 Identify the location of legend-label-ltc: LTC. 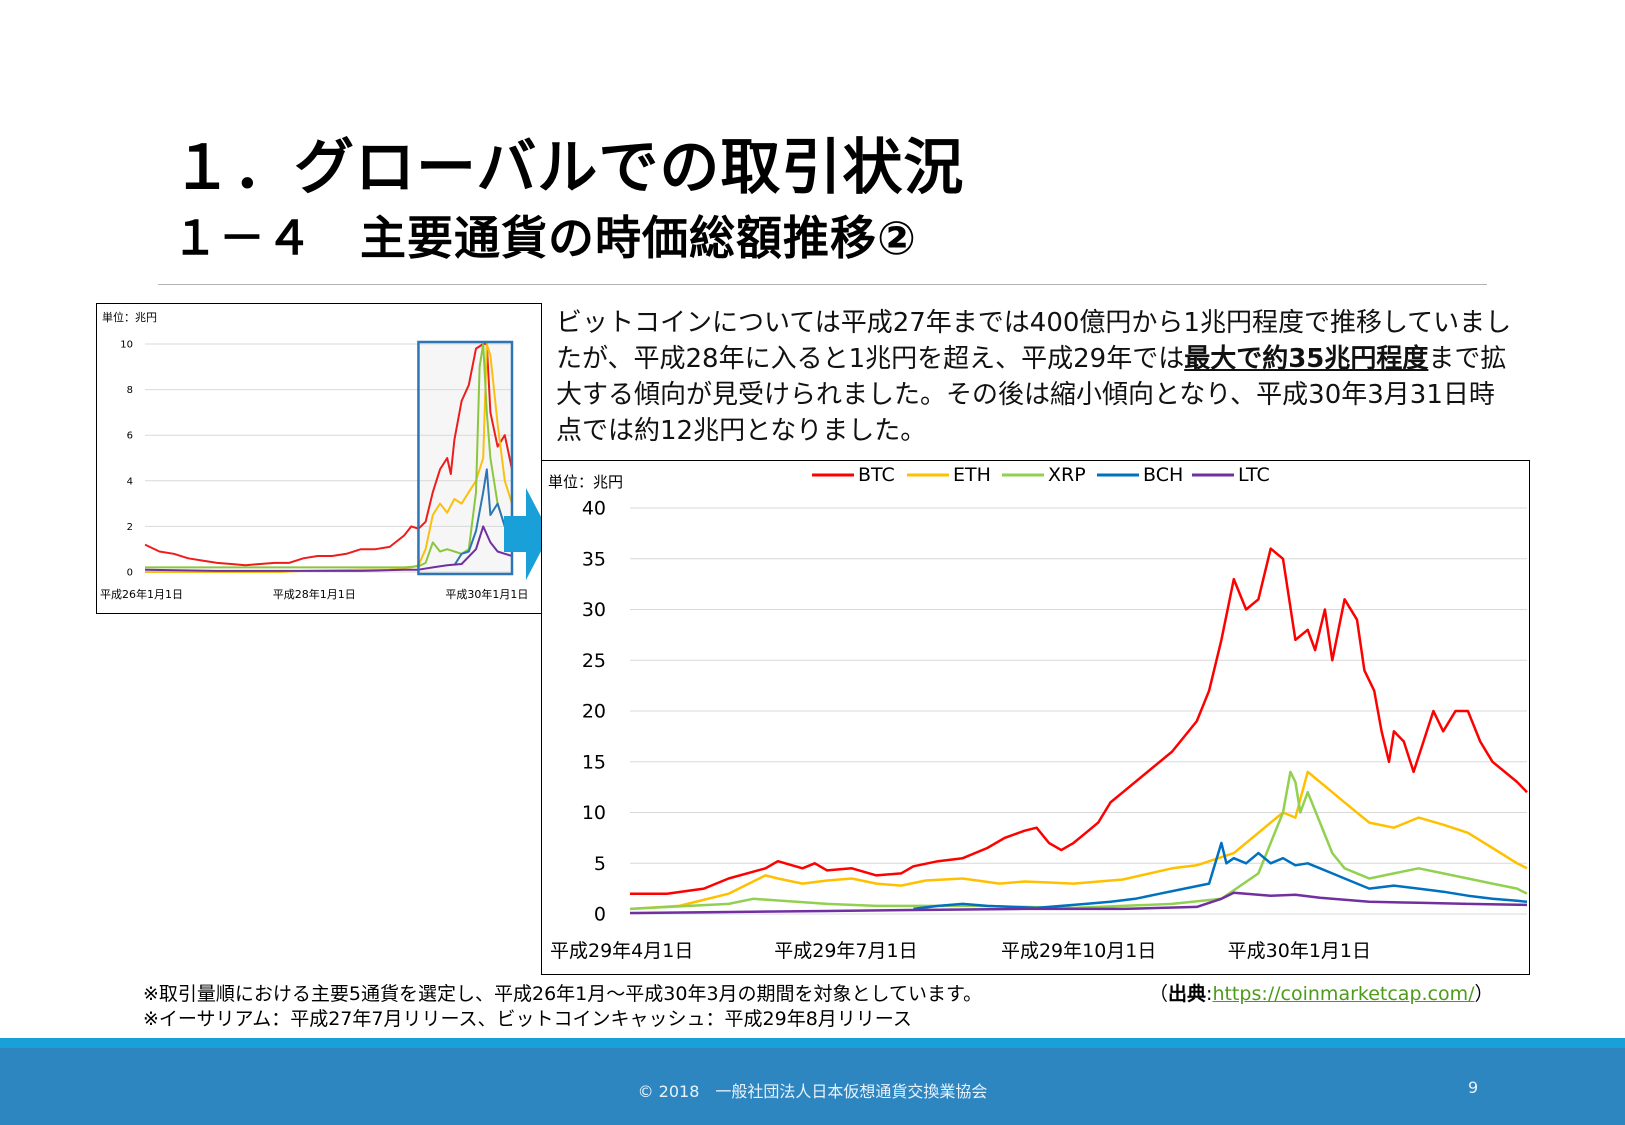
(1254, 475).